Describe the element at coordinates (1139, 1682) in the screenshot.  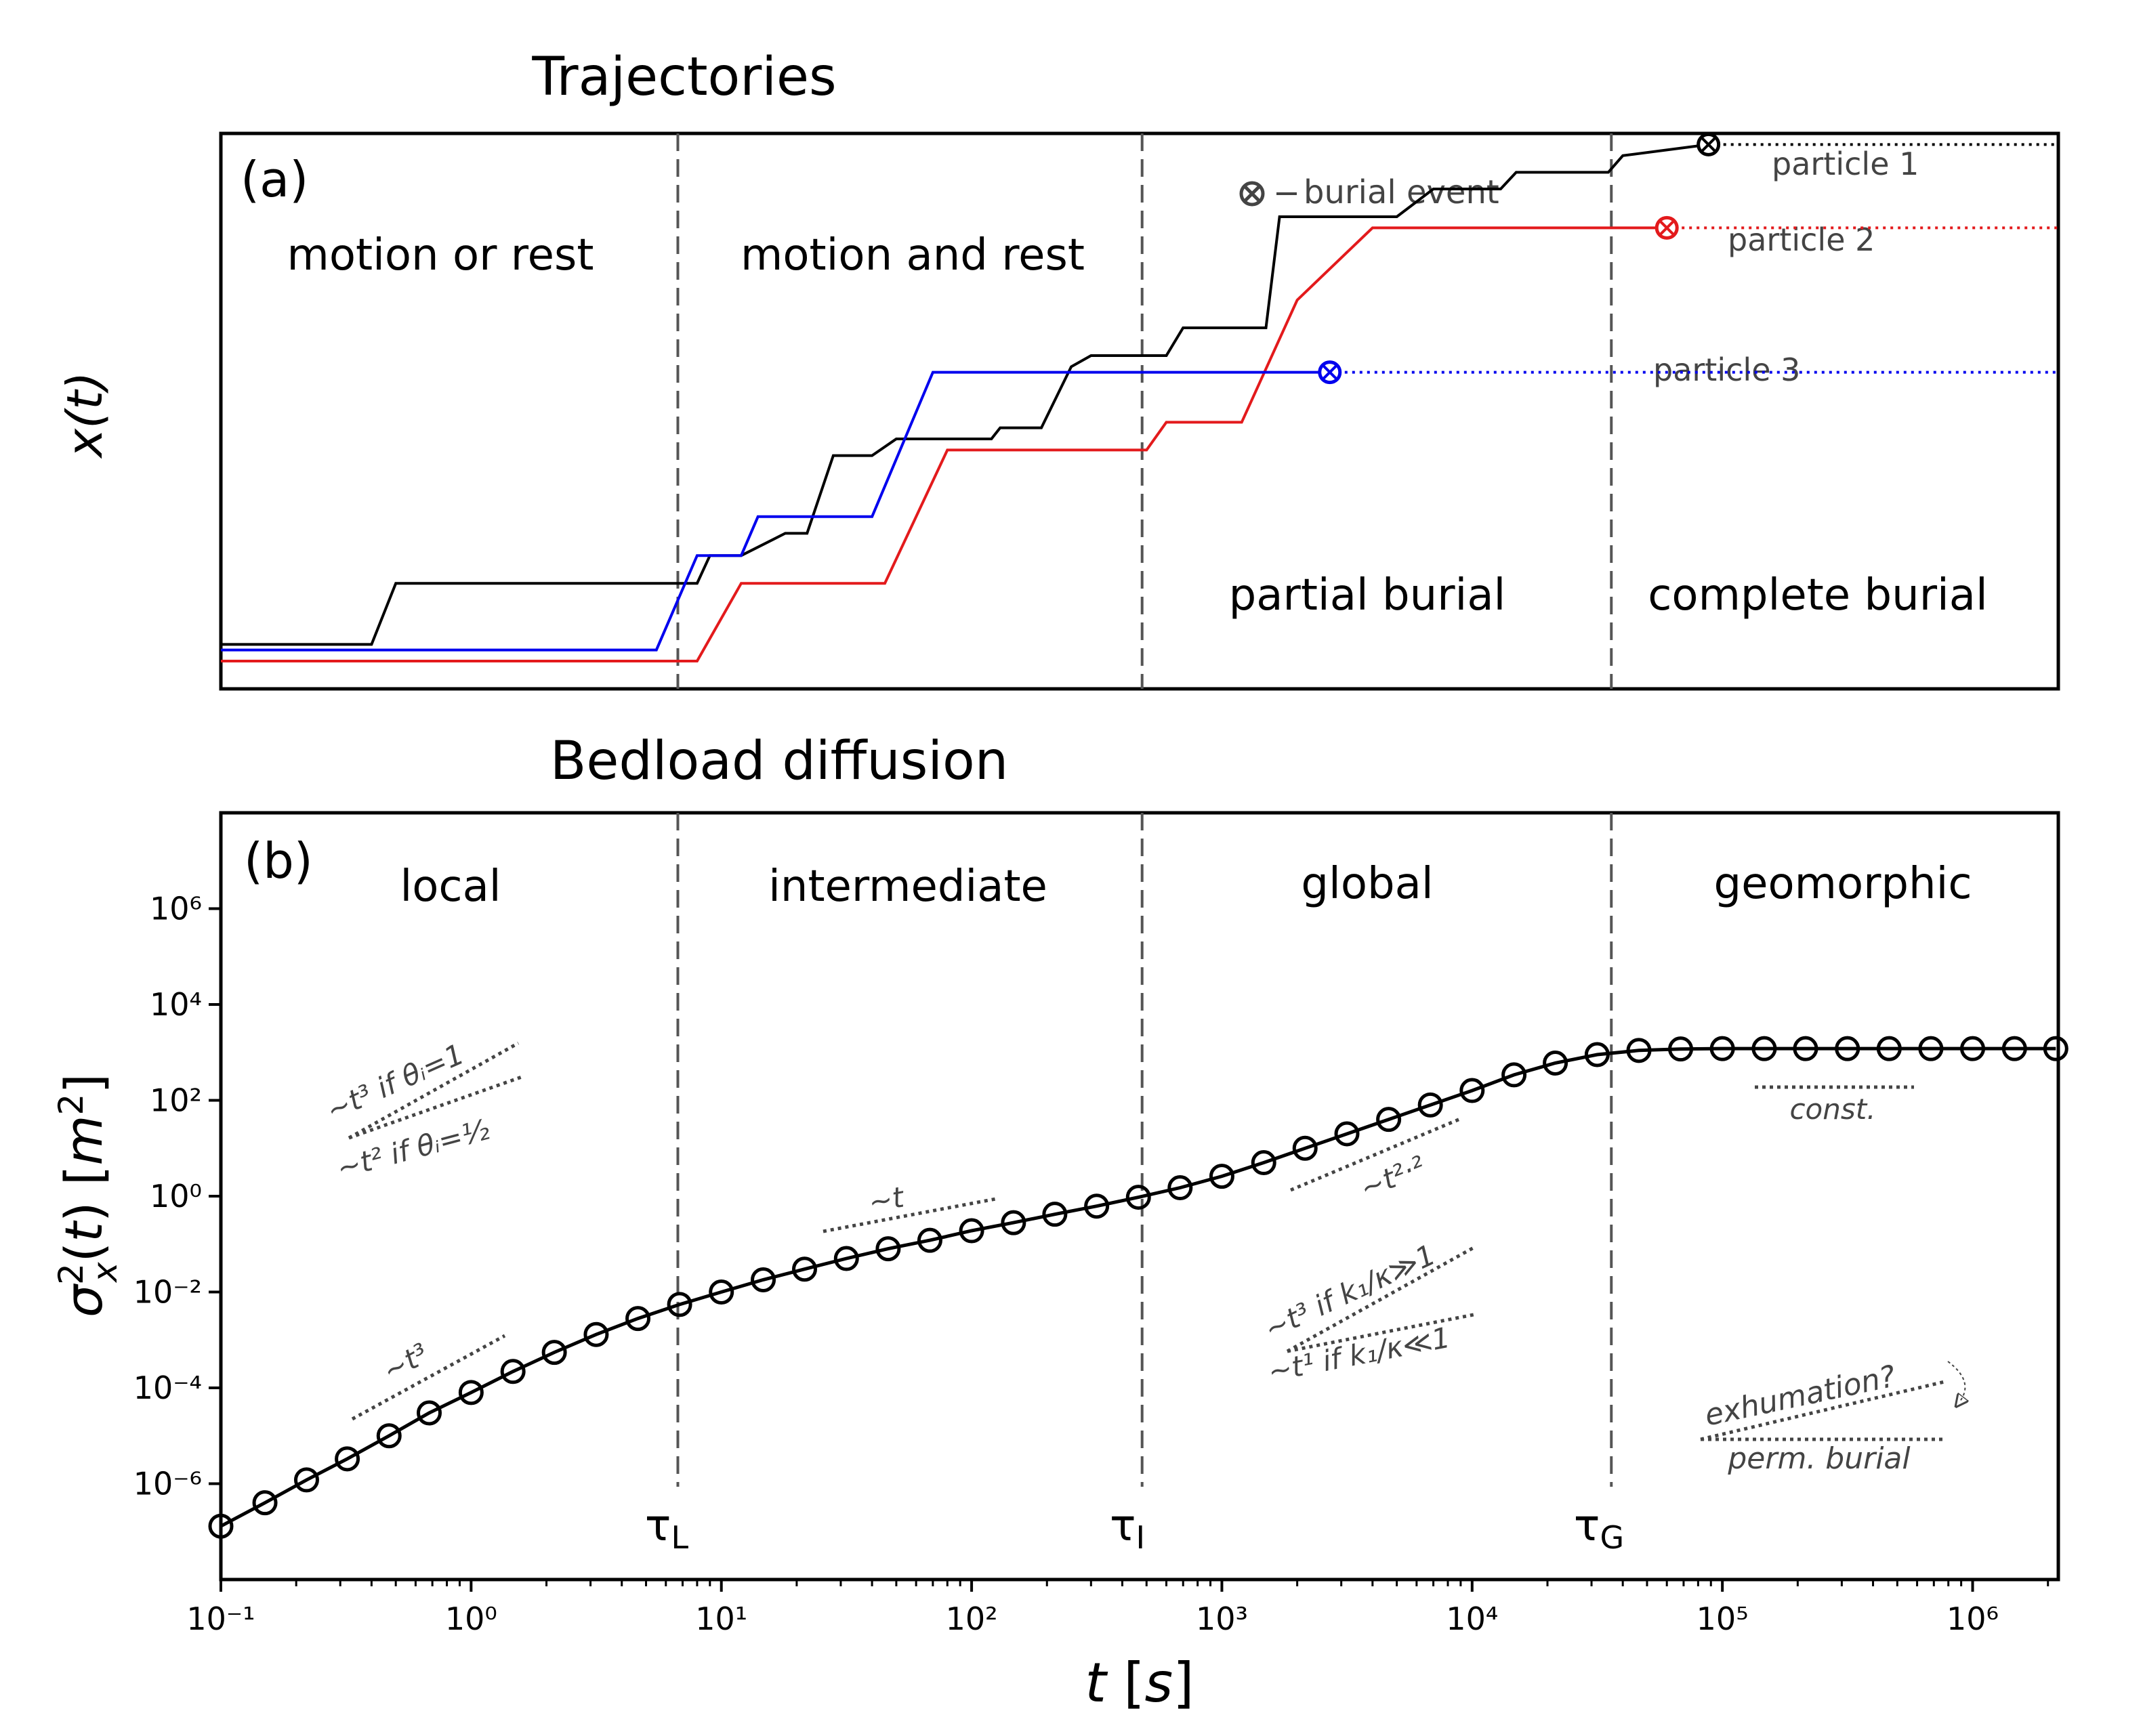
I see `panel-b-xlabel: t [s]` at that location.